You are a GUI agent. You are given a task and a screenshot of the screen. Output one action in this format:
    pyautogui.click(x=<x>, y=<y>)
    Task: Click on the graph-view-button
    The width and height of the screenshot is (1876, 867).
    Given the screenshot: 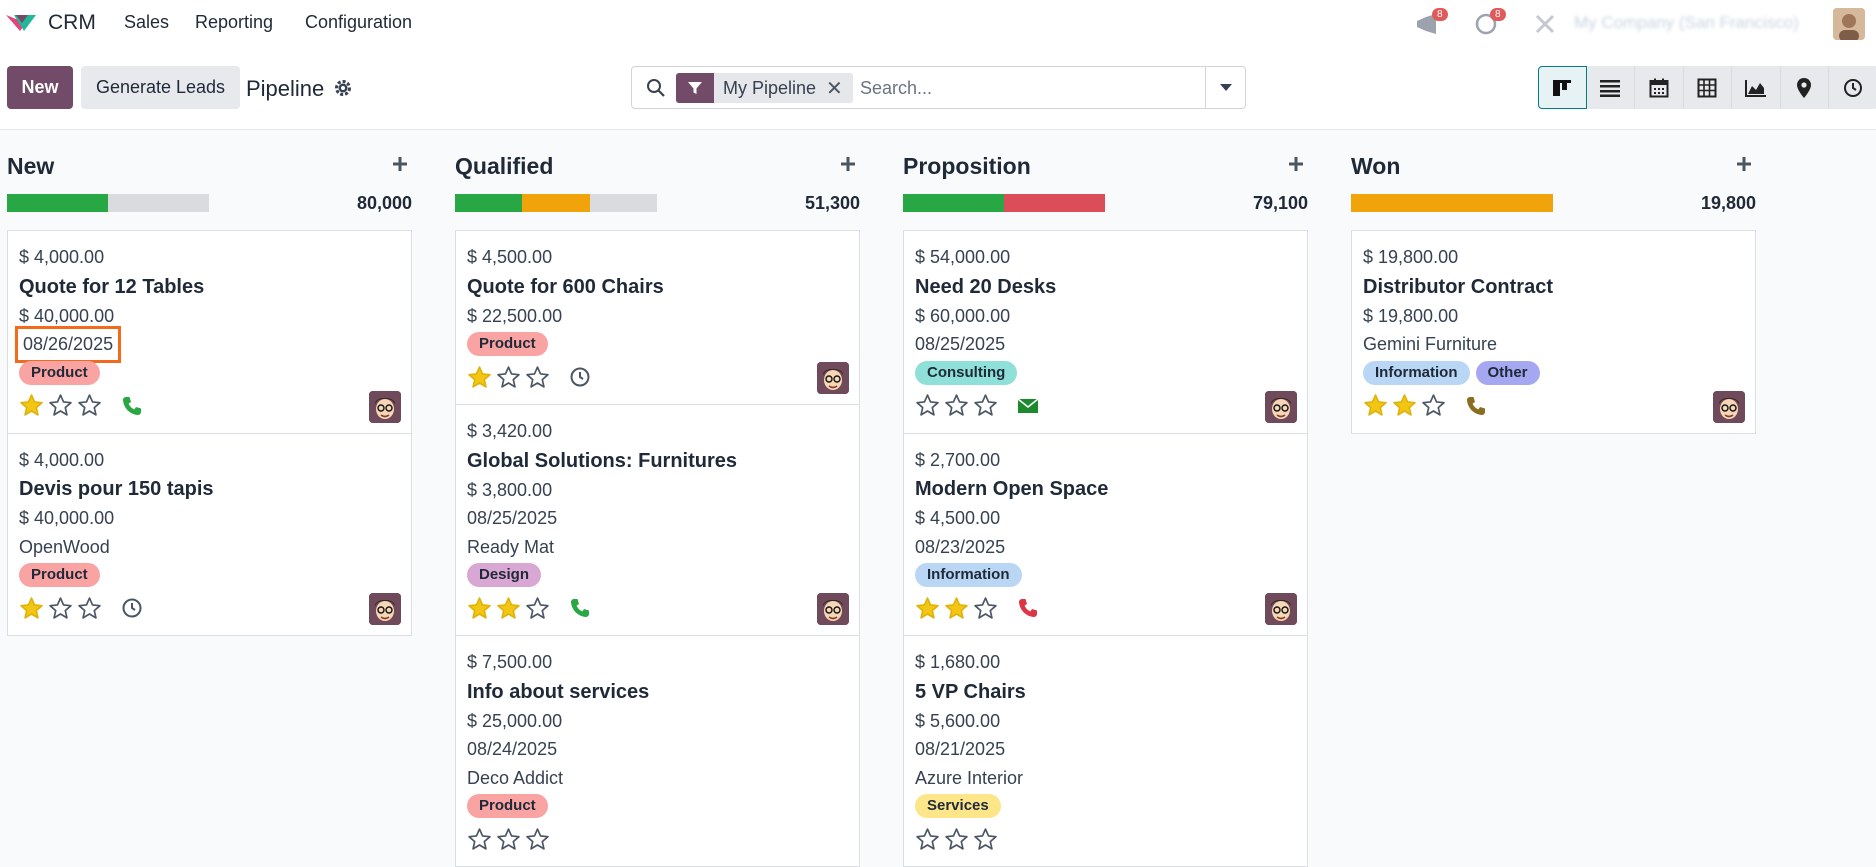 What is the action you would take?
    pyautogui.click(x=1756, y=87)
    